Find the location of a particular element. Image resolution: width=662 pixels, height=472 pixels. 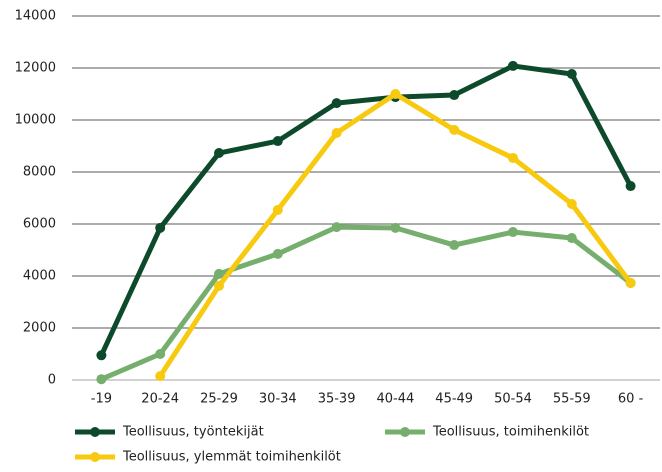

x-tick-label: 35-39 is located at coordinates (337, 399).